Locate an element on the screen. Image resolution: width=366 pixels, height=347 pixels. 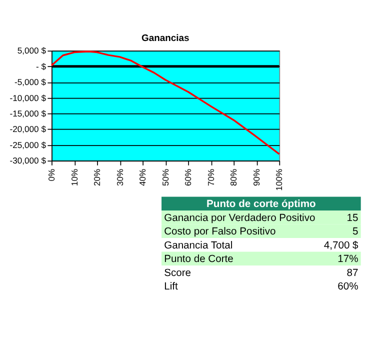
x-tick-label: 30% is located at coordinates (119, 177).